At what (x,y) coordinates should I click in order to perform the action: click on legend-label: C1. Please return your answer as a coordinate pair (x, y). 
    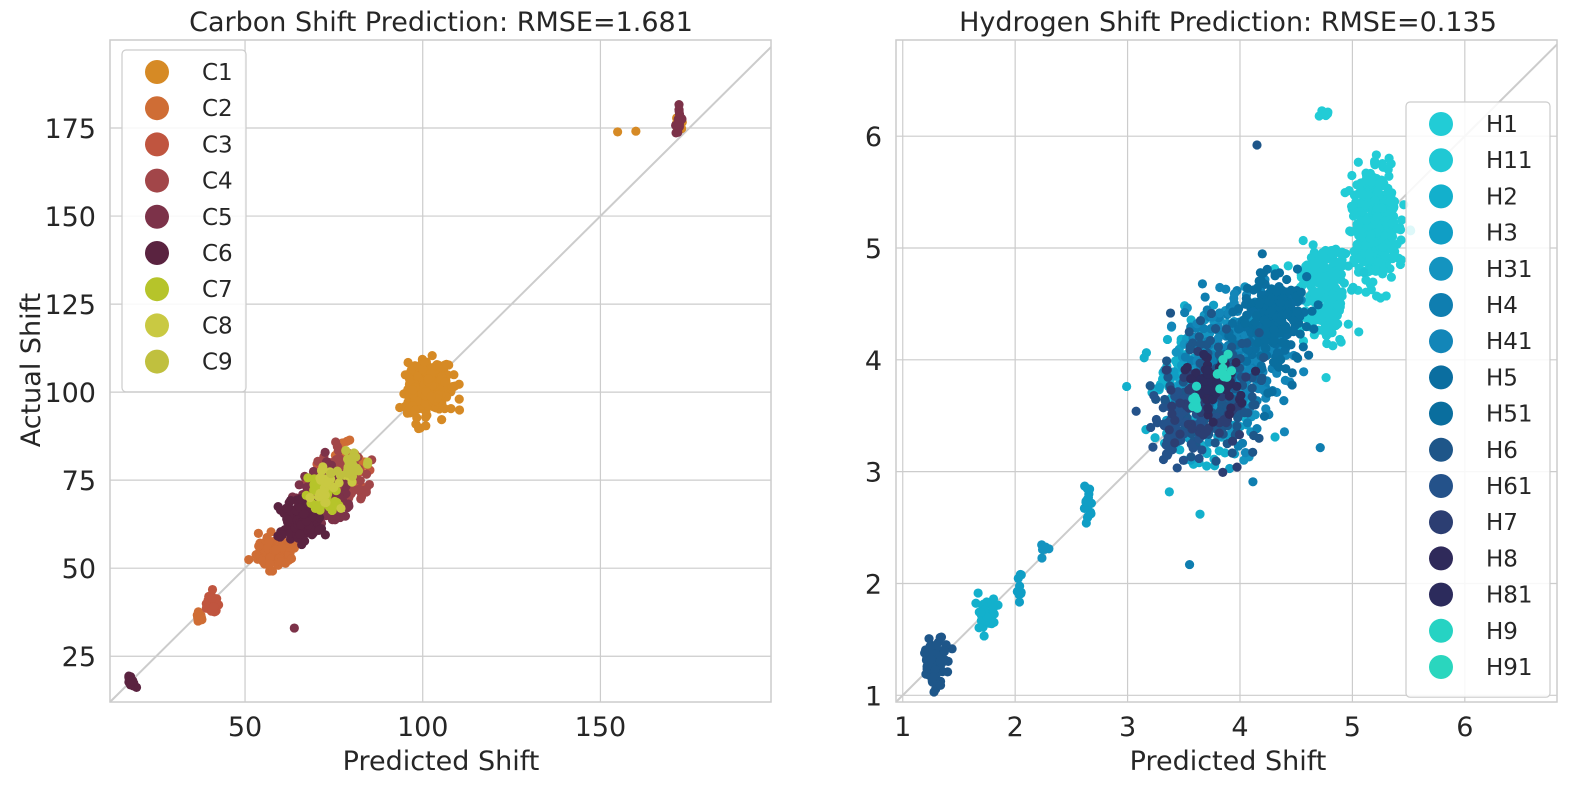
    Looking at the image, I should click on (217, 73).